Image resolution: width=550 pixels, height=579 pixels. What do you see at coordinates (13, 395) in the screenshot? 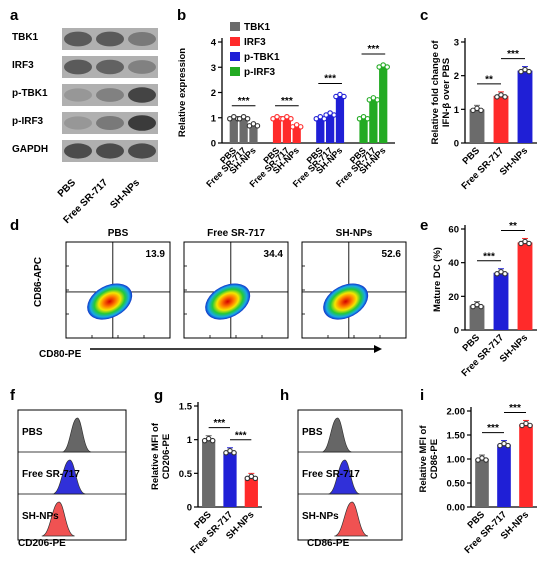
I see `panel-letter-f: f` at bounding box center [13, 395].